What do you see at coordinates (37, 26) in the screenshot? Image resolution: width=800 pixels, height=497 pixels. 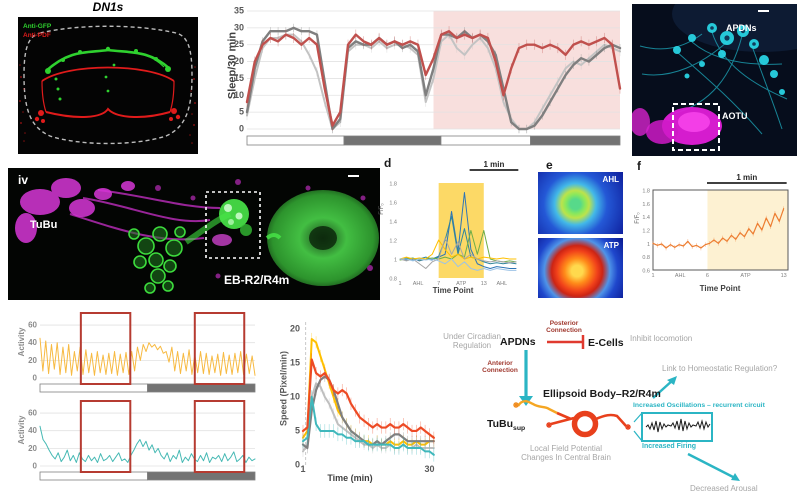 I see `antibody-green-label: Anti-GFP` at bounding box center [37, 26].